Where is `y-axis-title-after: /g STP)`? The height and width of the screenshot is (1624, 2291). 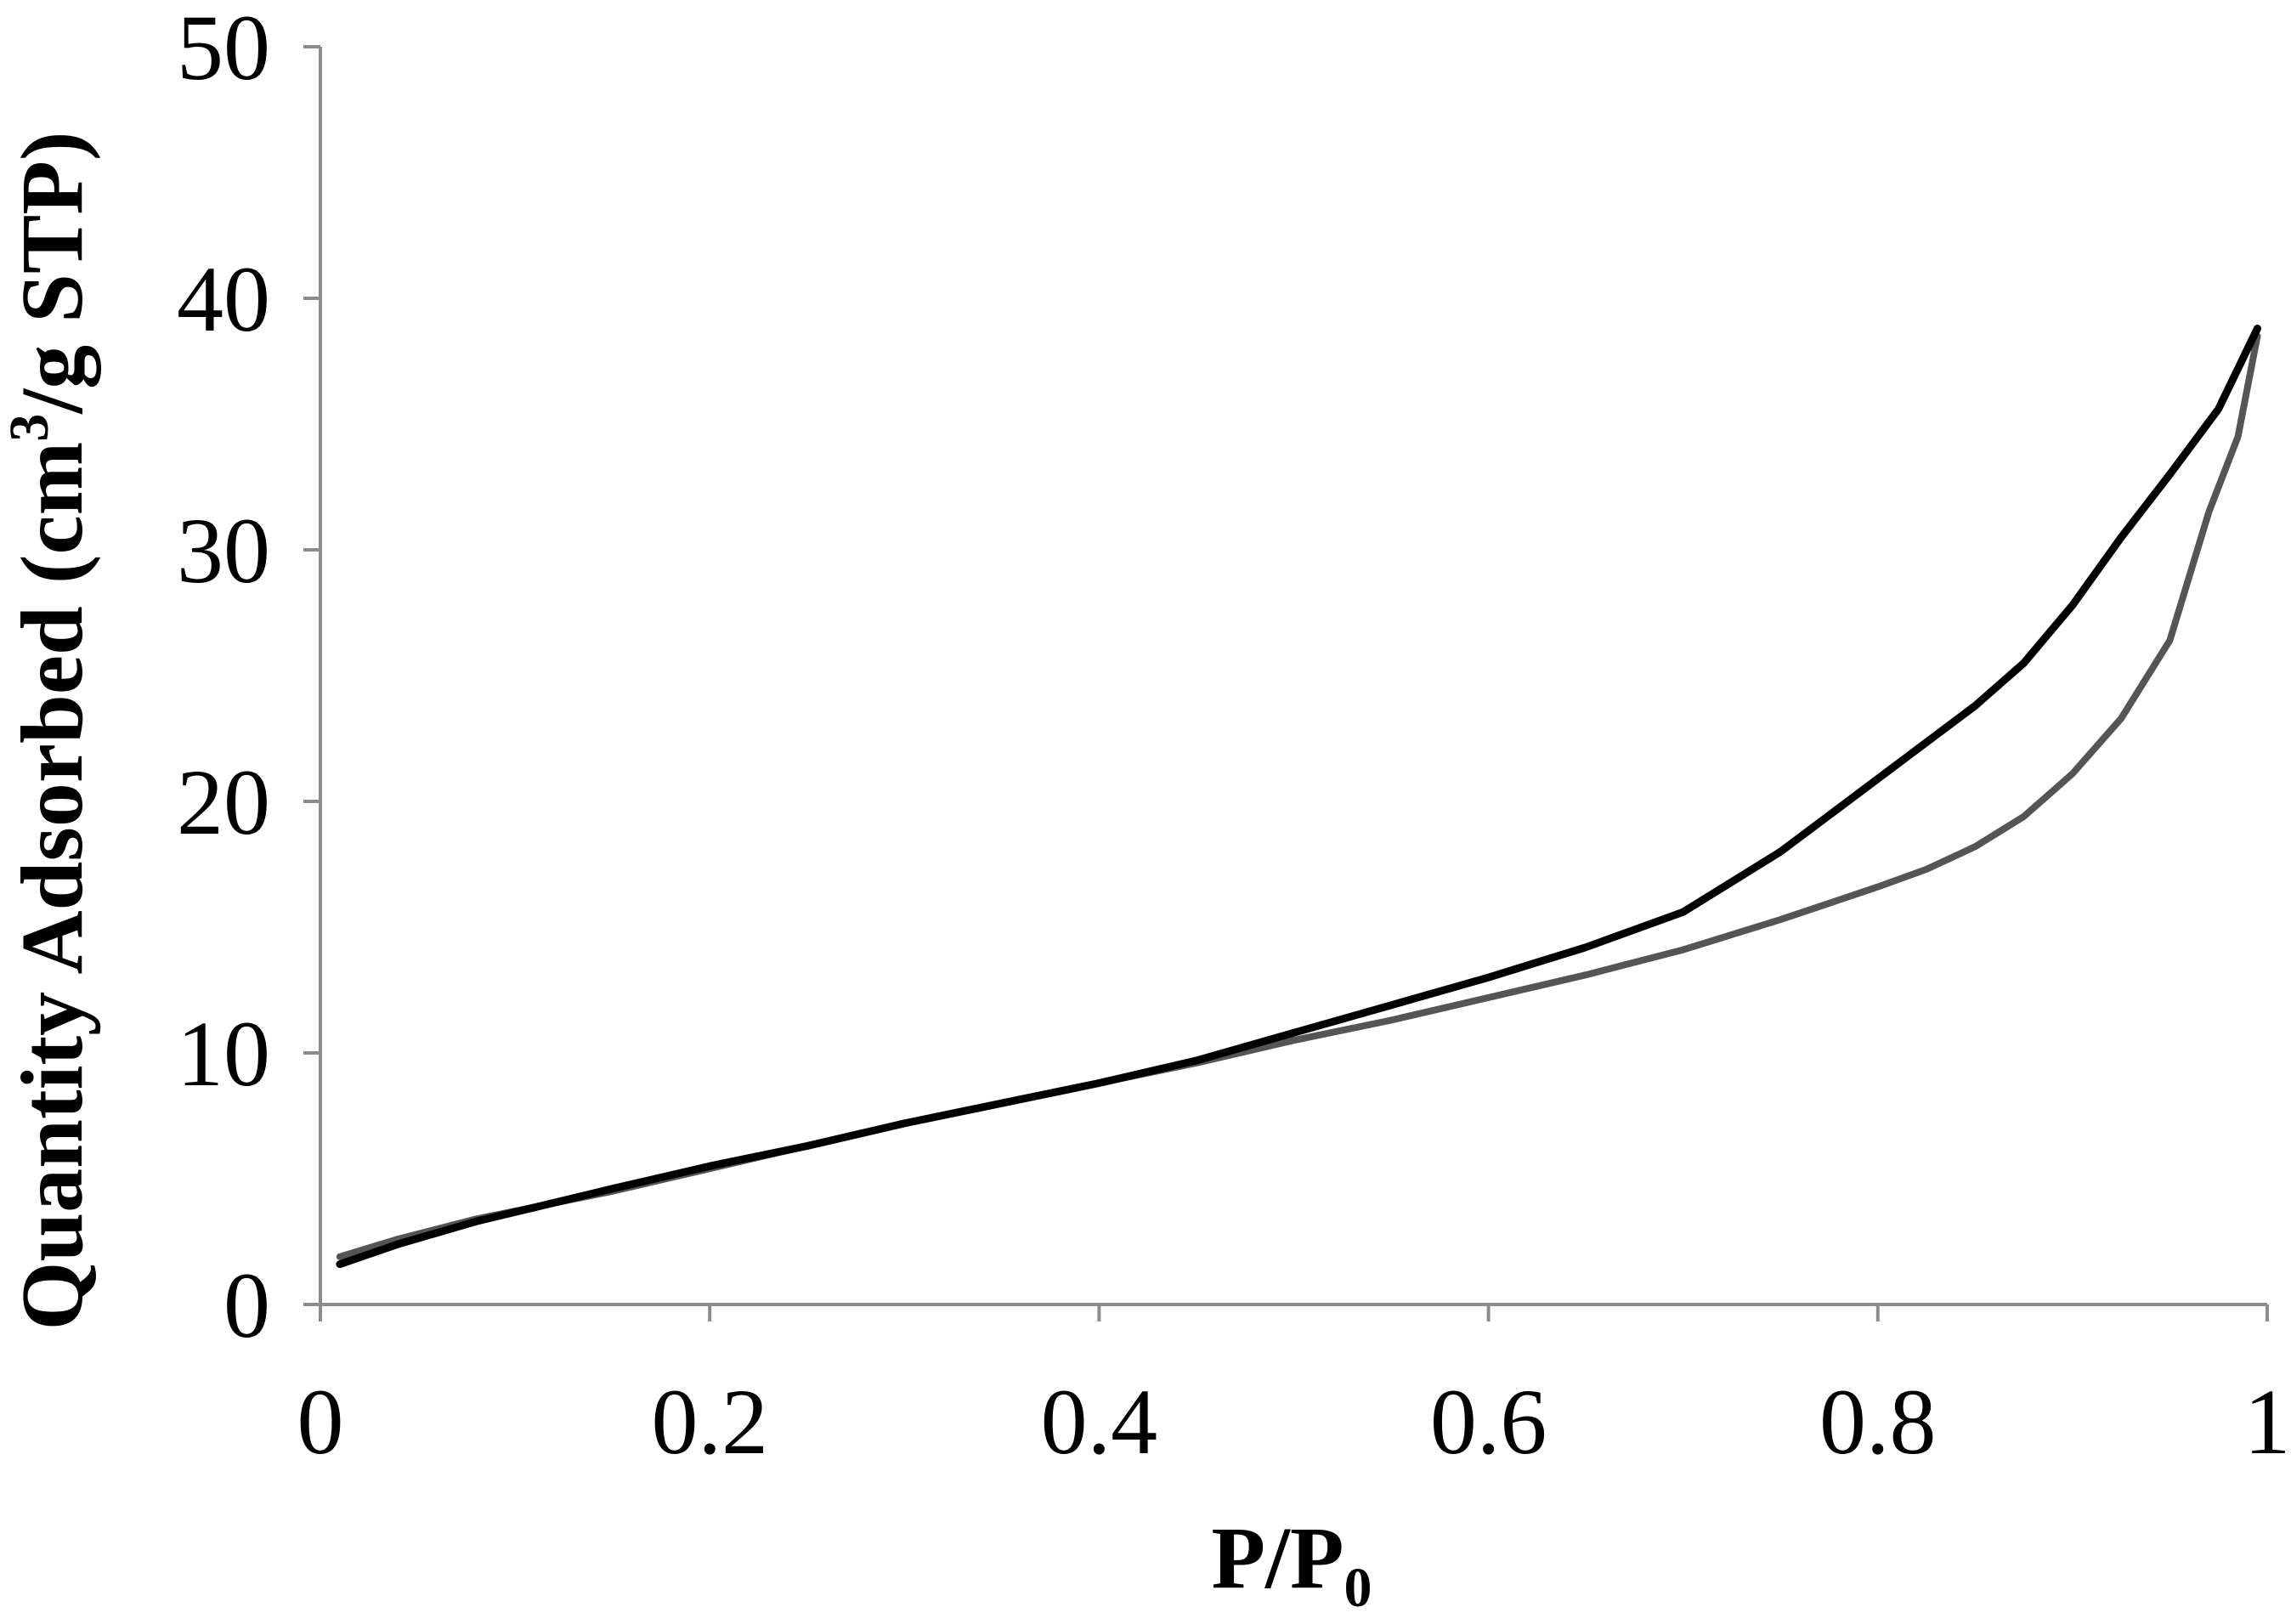
y-axis-title-after: /g STP) is located at coordinates (52, 273).